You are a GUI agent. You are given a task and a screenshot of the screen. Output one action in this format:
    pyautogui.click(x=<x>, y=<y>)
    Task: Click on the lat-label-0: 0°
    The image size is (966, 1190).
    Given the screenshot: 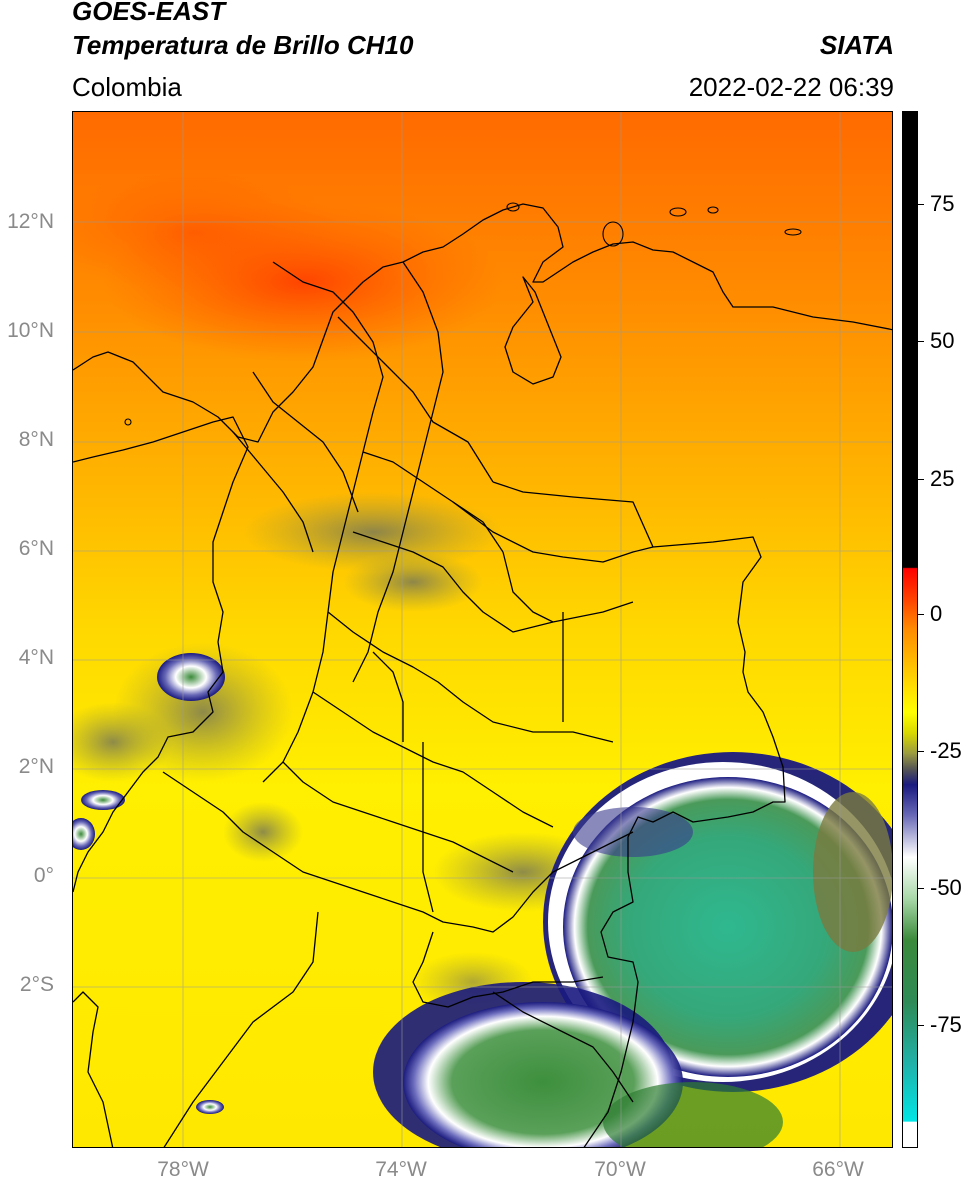 What is the action you would take?
    pyautogui.click(x=43, y=875)
    